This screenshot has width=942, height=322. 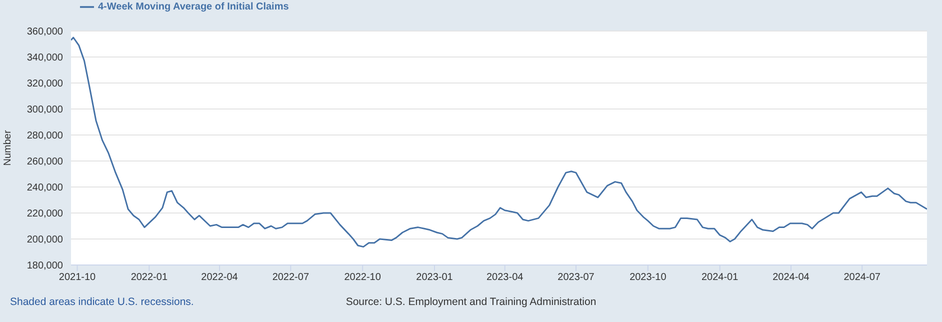 I want to click on x-tick-label: 2023-04, so click(x=505, y=278).